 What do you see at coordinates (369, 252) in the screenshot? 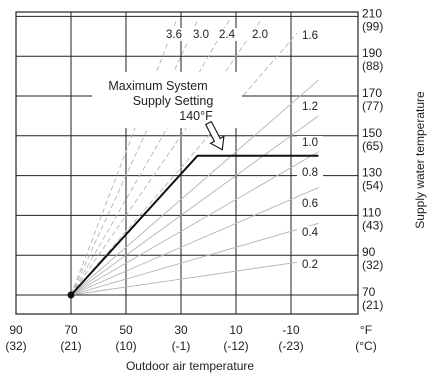
I see `y-tick-label: 90` at bounding box center [369, 252].